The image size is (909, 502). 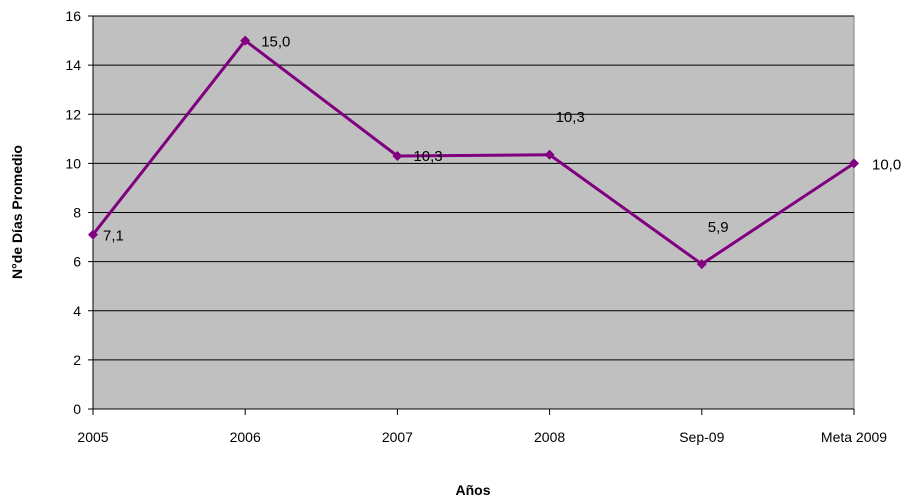 I want to click on x-tick-label: 2005, so click(x=92, y=437).